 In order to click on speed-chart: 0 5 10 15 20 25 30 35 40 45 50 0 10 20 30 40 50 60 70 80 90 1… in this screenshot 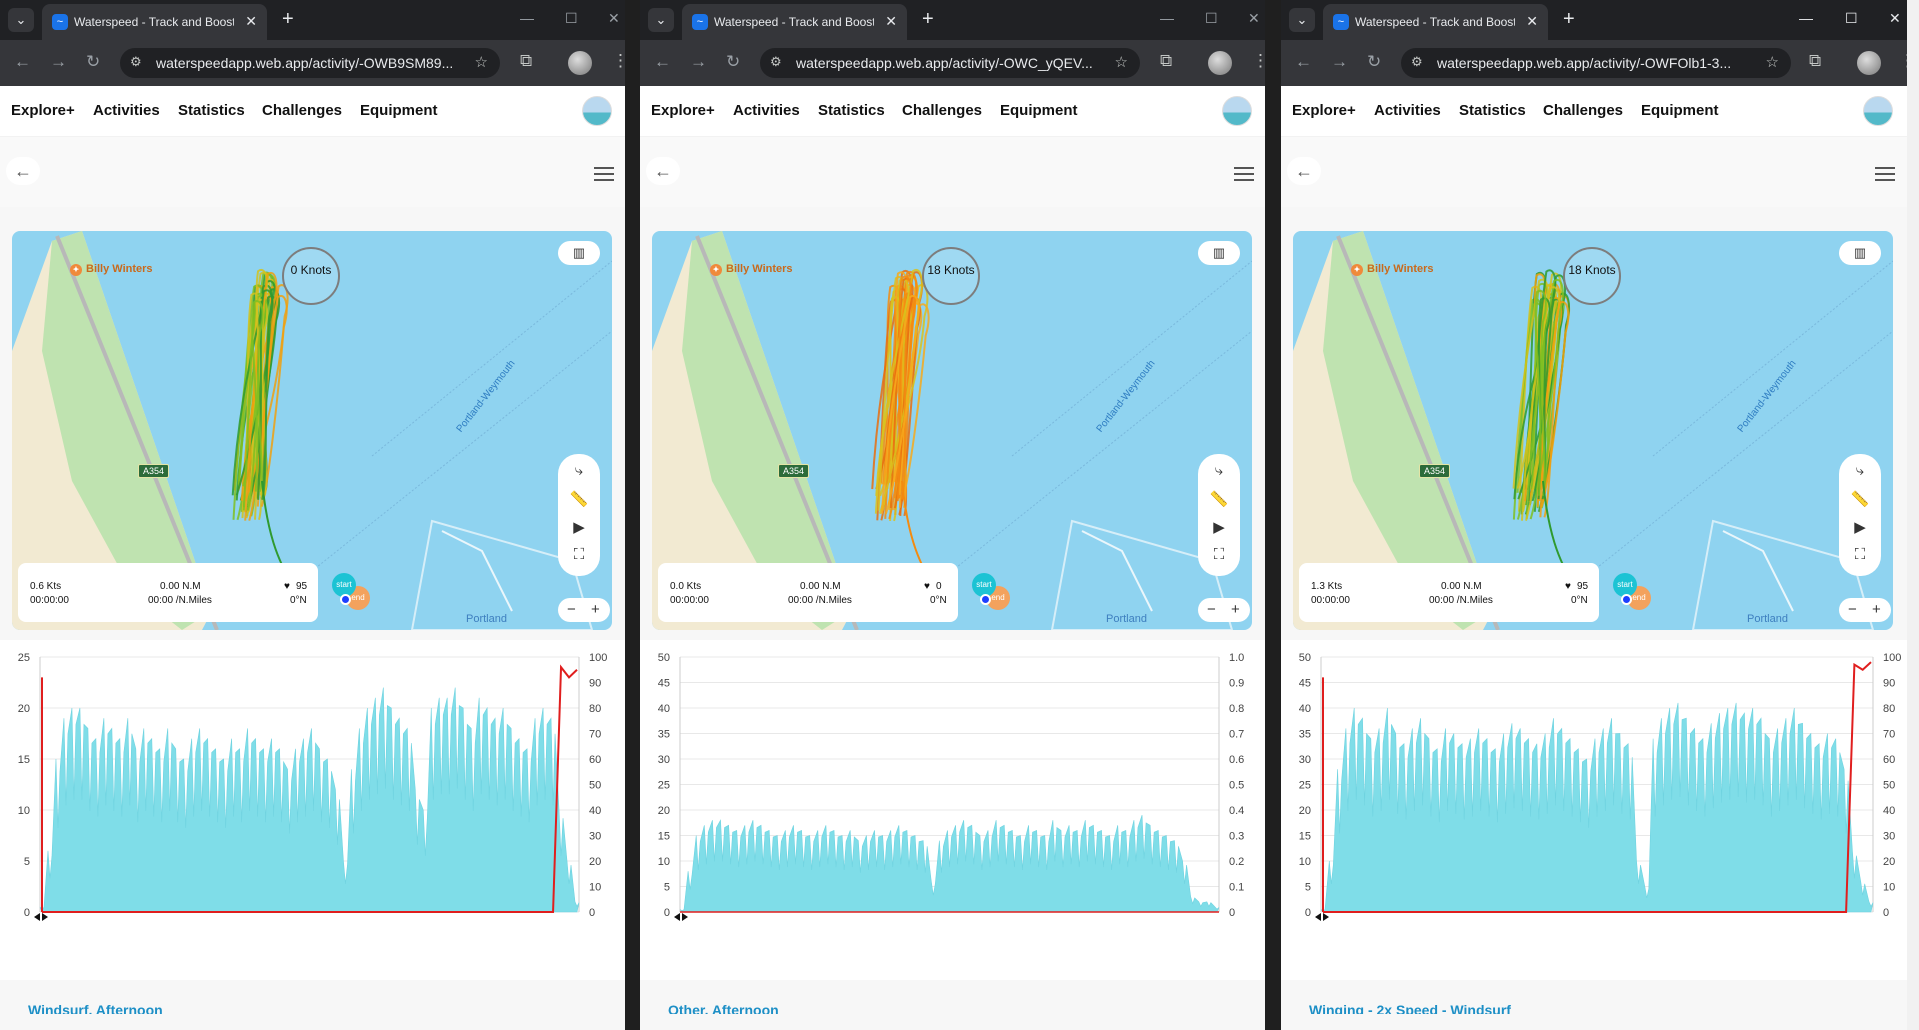, I will do `click(1600, 810)`.